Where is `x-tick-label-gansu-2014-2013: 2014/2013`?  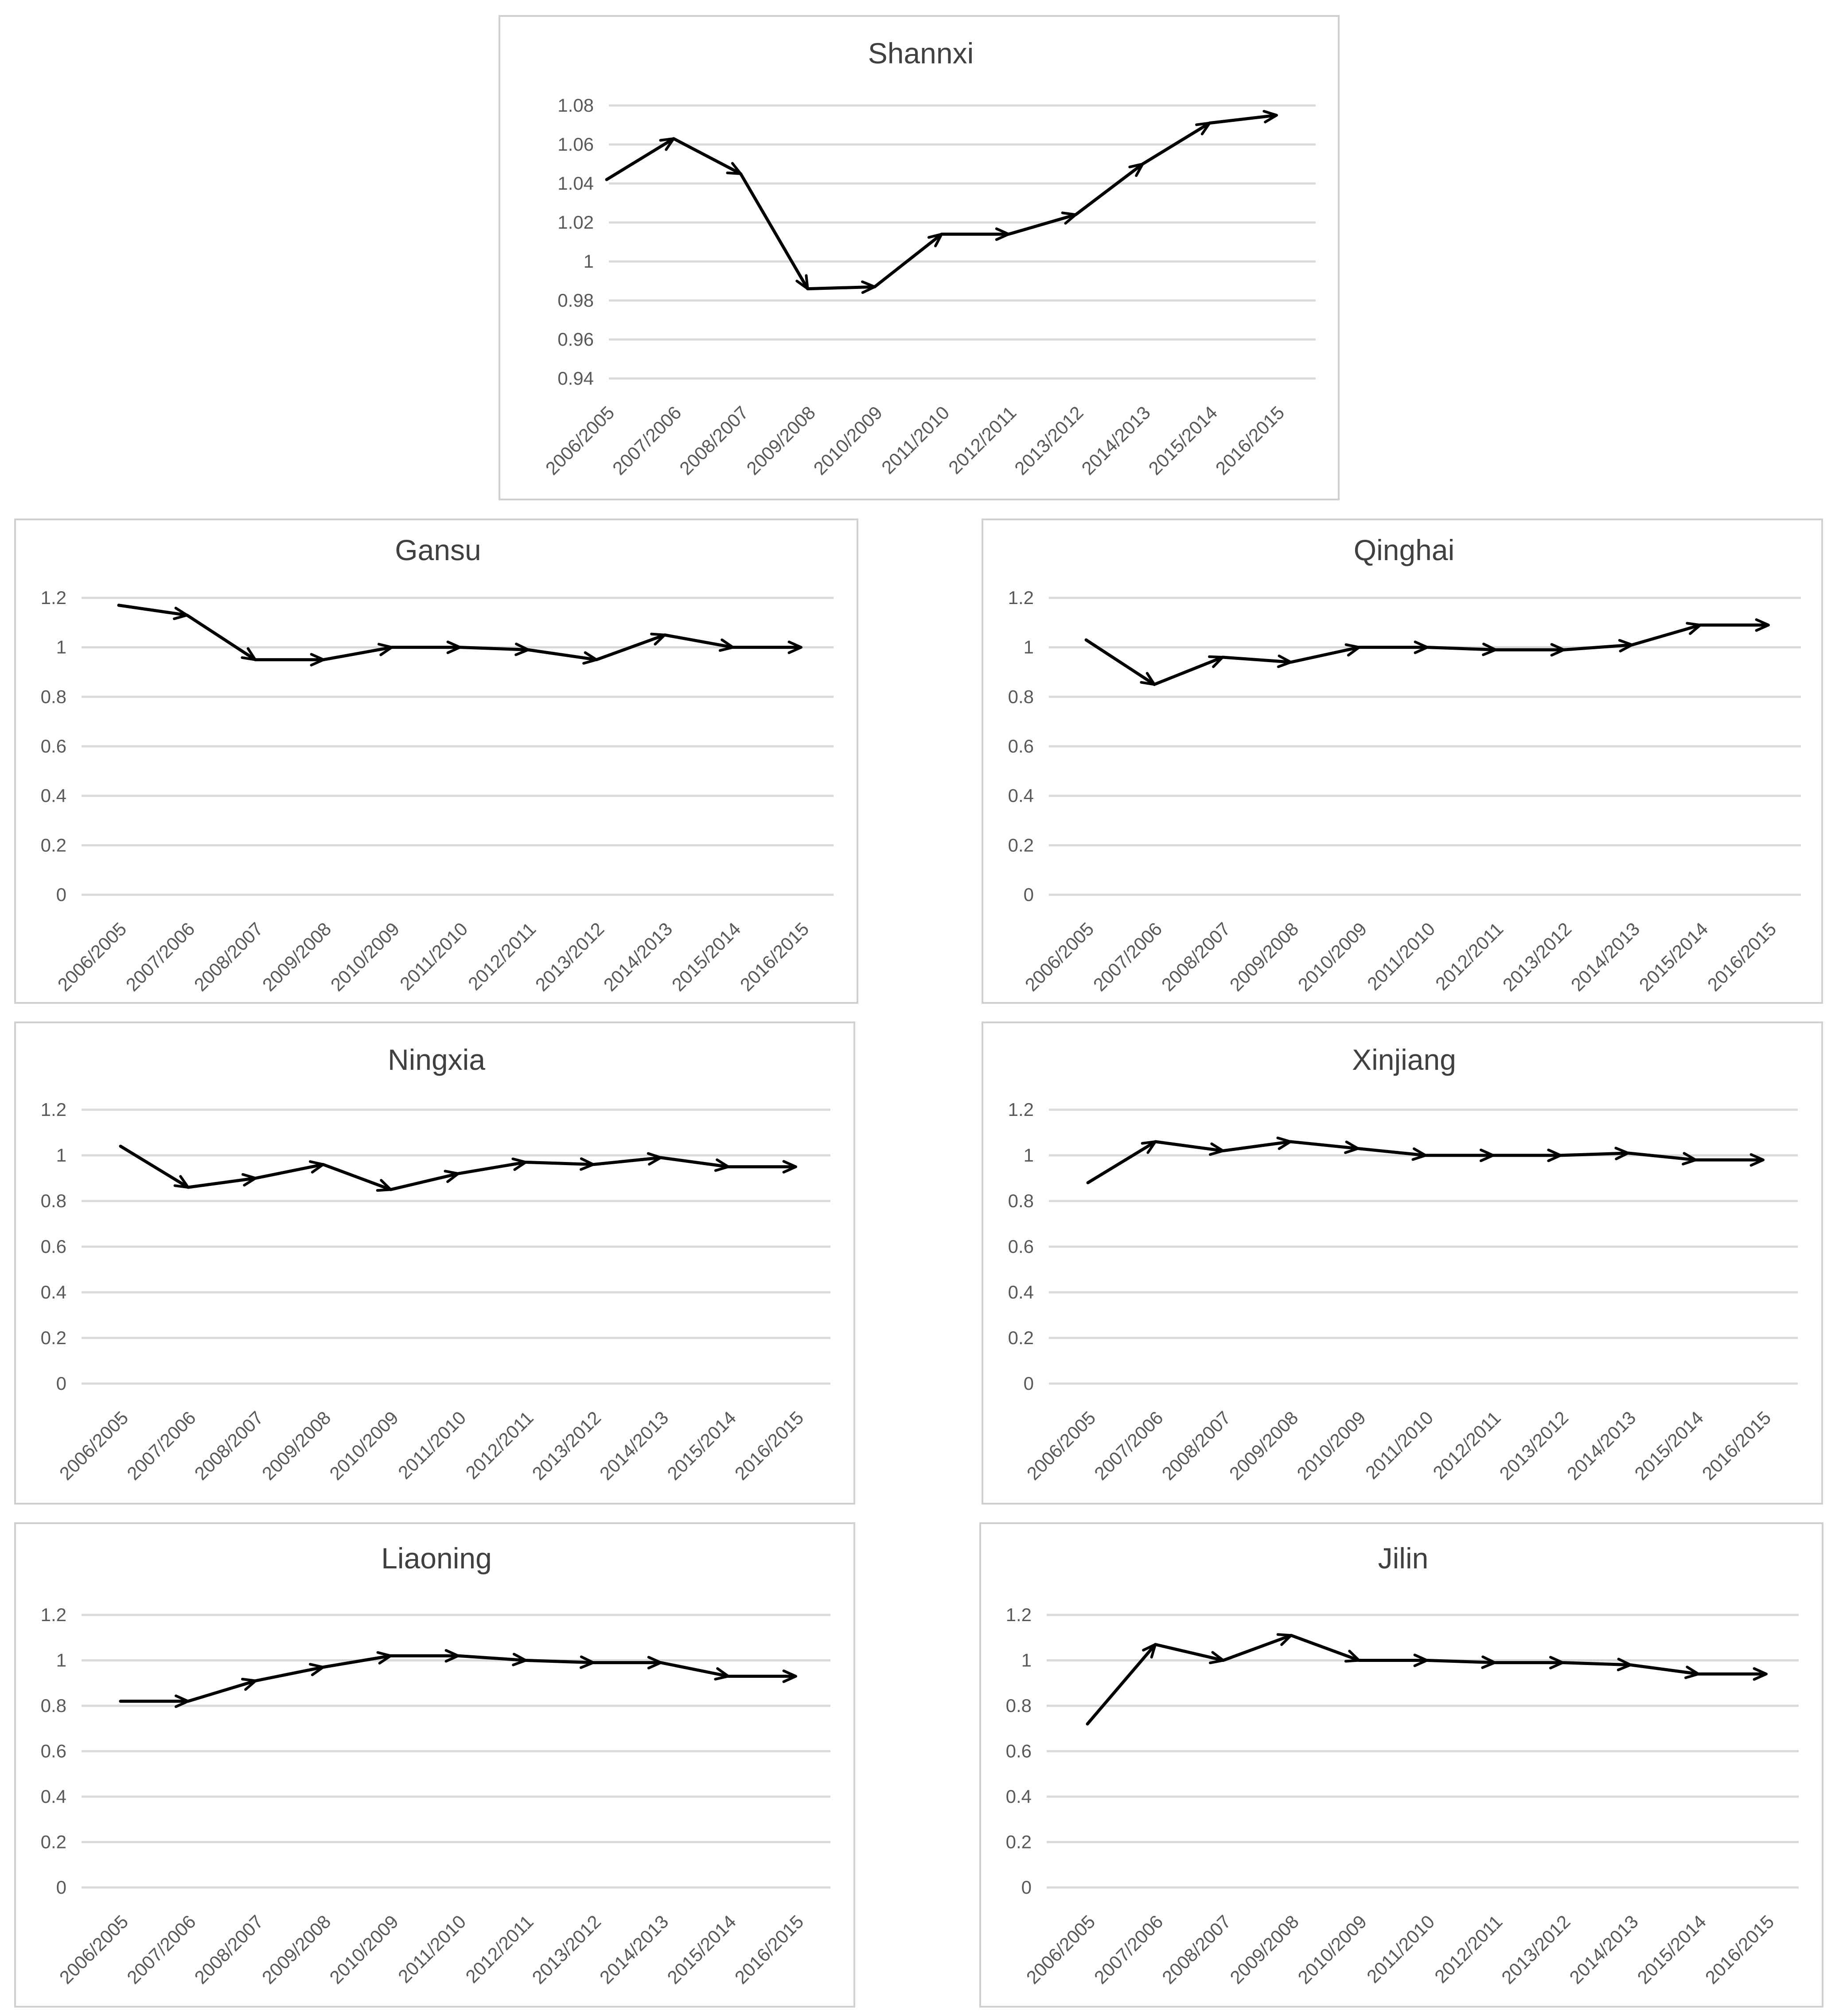
x-tick-label-gansu-2014-2013: 2014/2013 is located at coordinates (639, 957).